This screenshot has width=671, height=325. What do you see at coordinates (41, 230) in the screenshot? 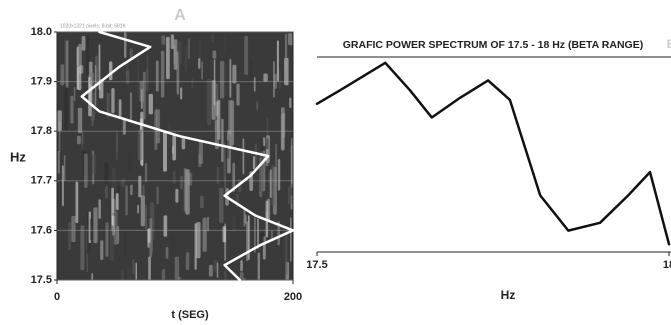
I see `y-tick-label: 17.6` at bounding box center [41, 230].